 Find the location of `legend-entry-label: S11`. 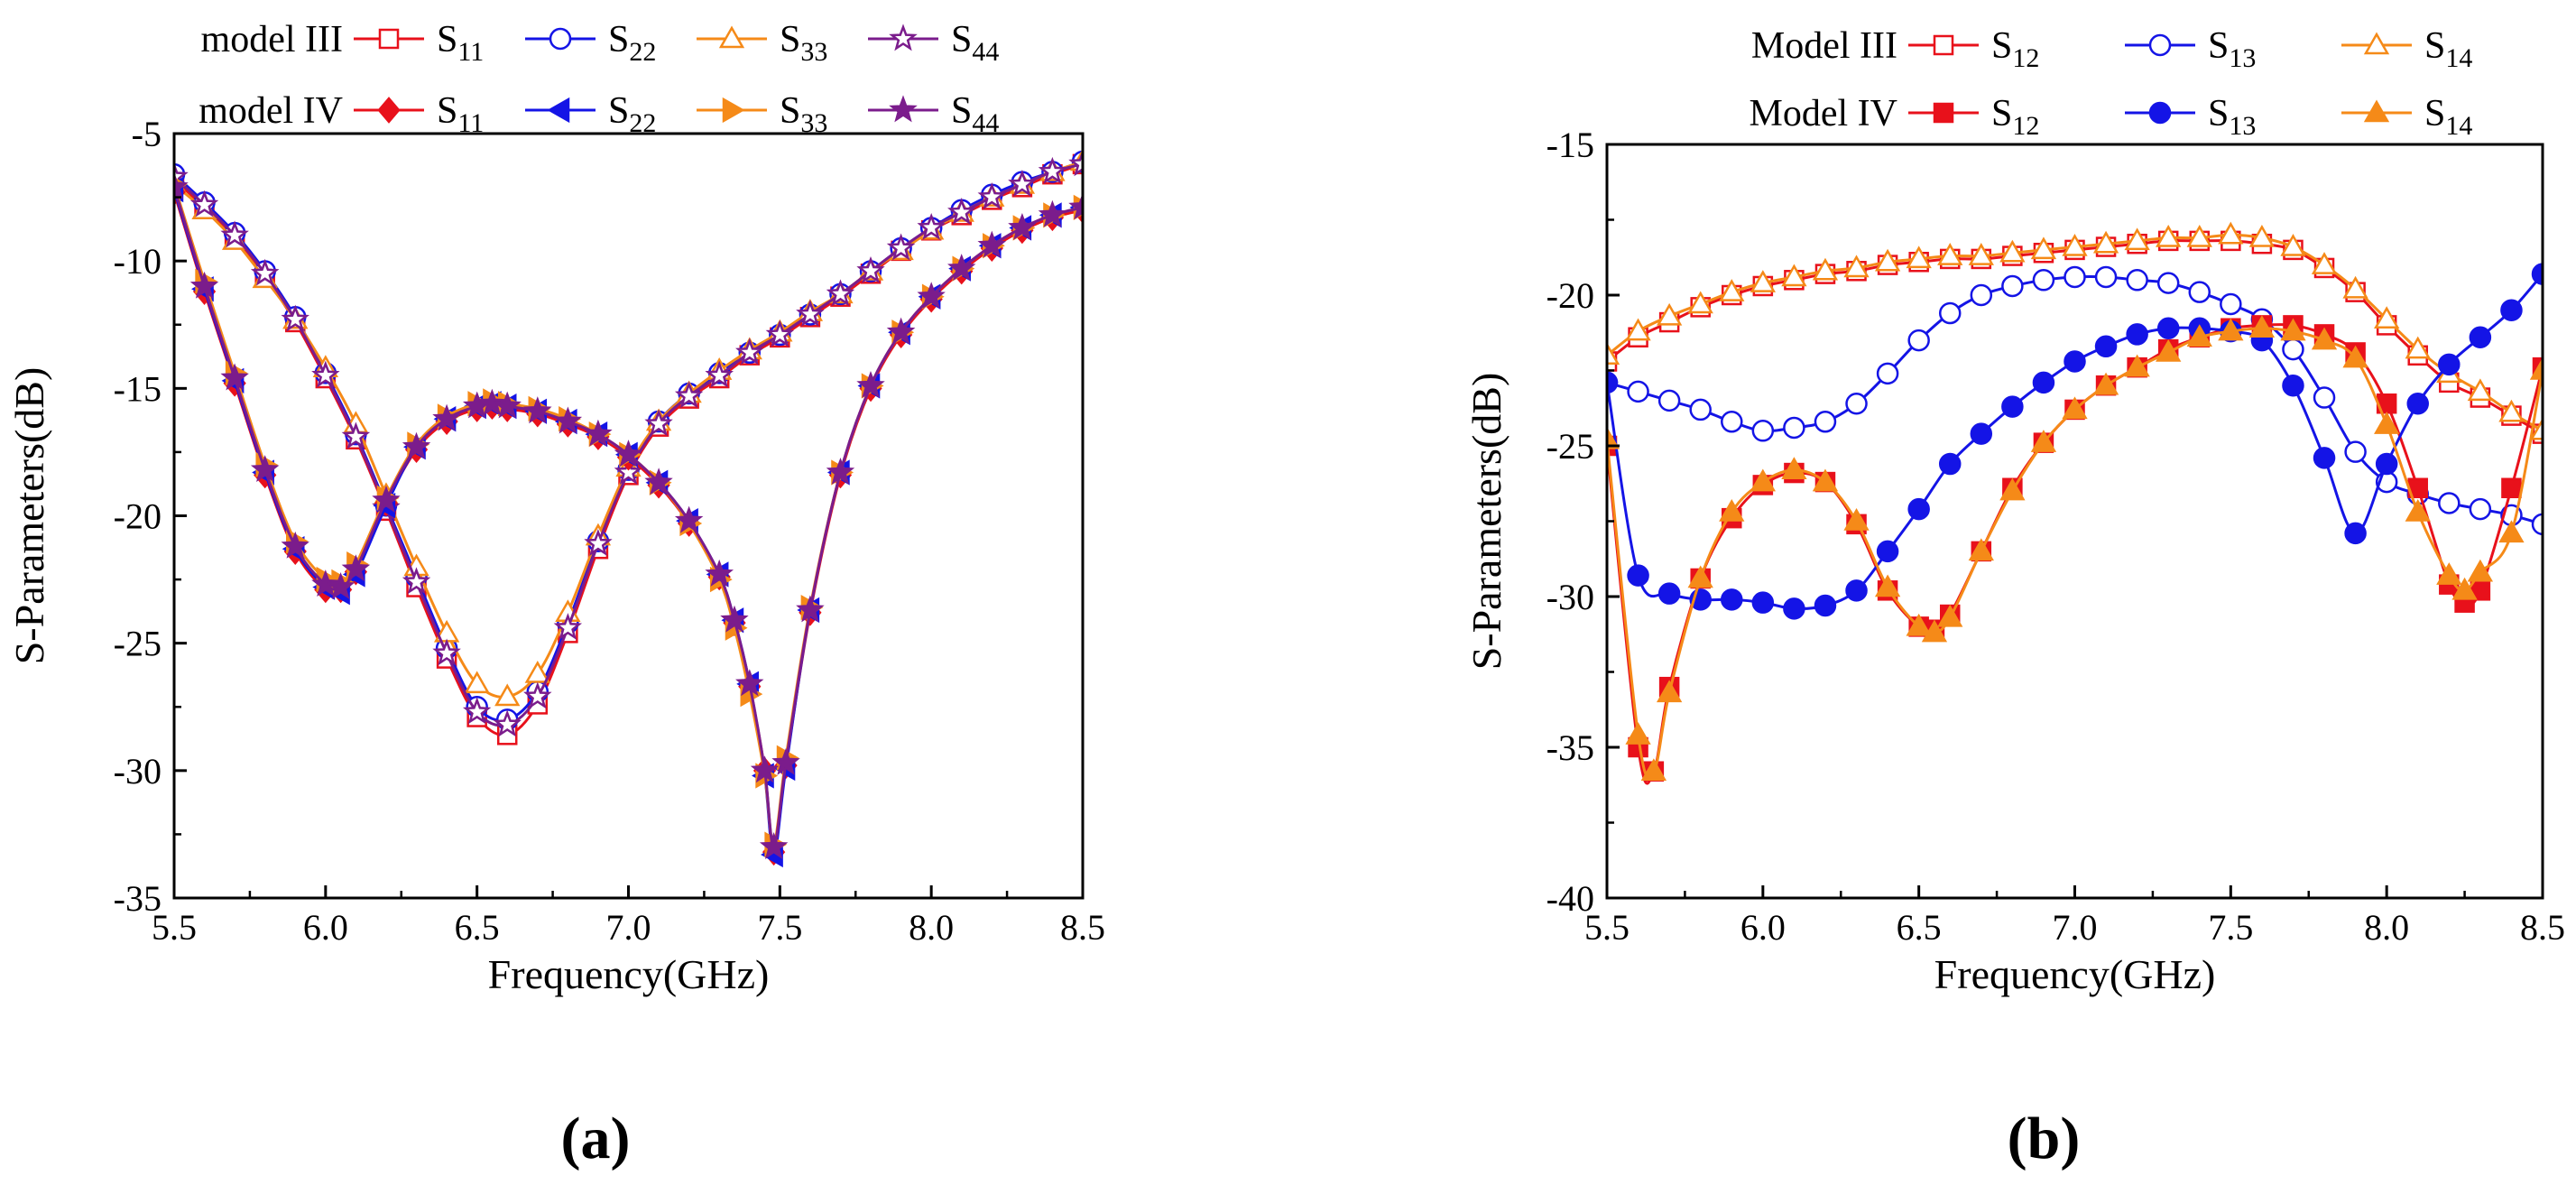

legend-entry-label: S11 is located at coordinates (460, 43).